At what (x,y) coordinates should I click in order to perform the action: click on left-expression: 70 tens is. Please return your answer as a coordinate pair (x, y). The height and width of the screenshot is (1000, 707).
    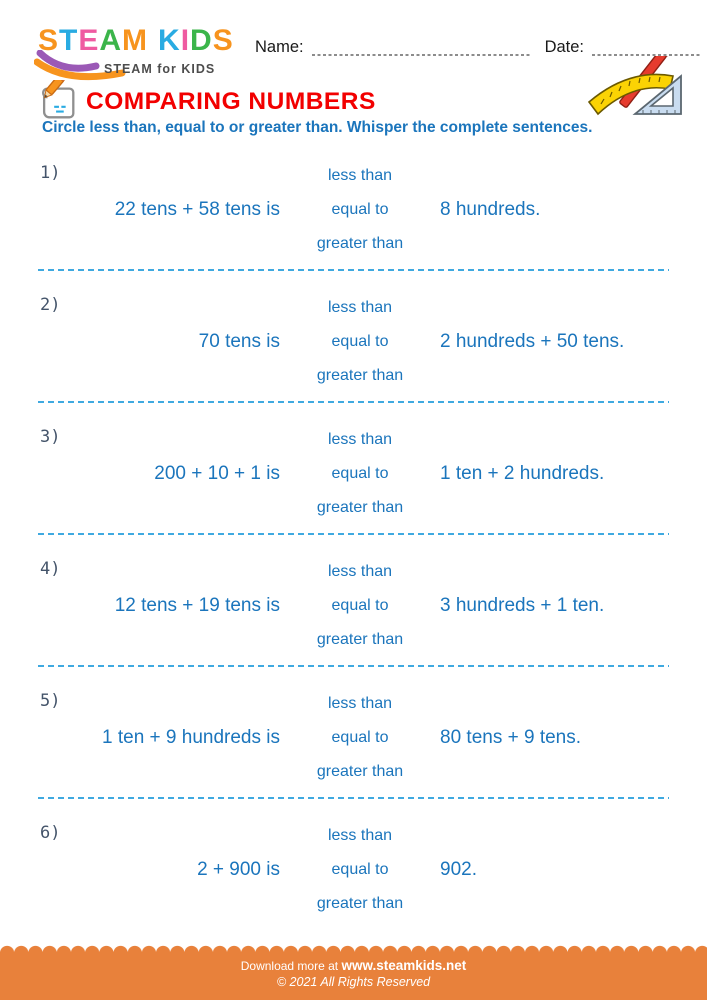
    Looking at the image, I should click on (239, 341).